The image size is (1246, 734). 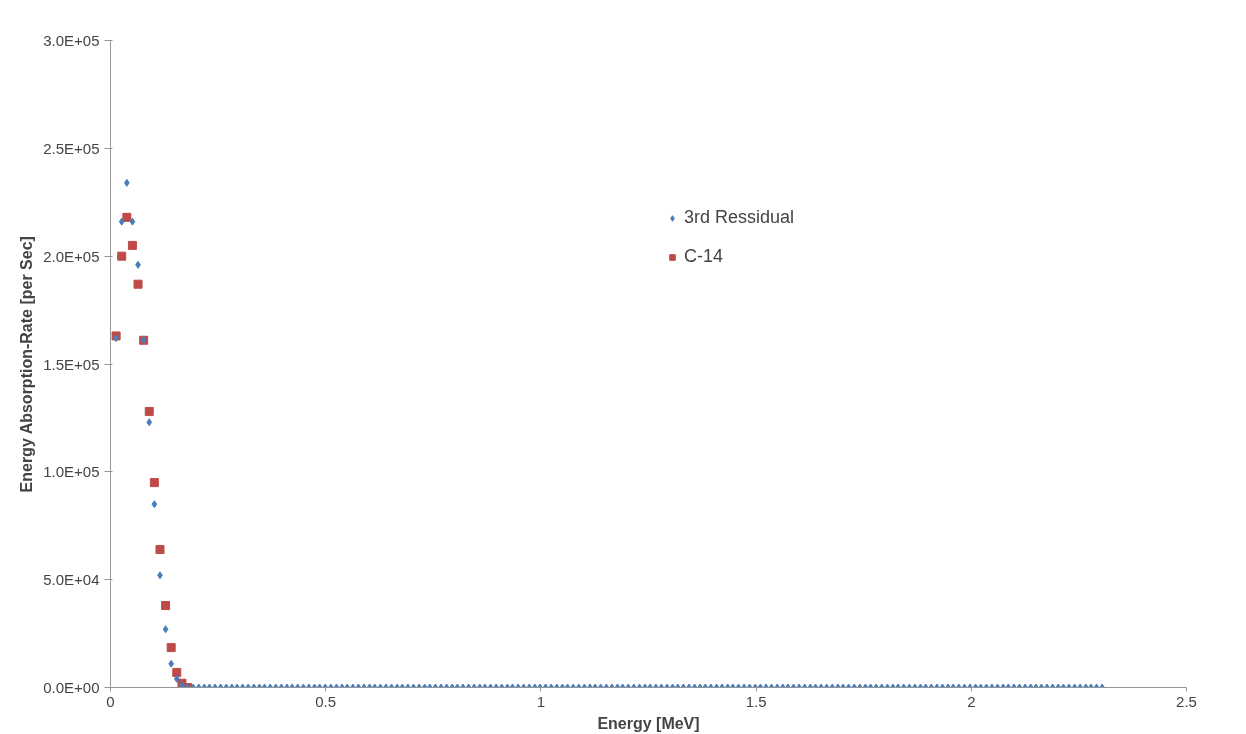 I want to click on x-tick-label: 1.5, so click(x=756, y=701).